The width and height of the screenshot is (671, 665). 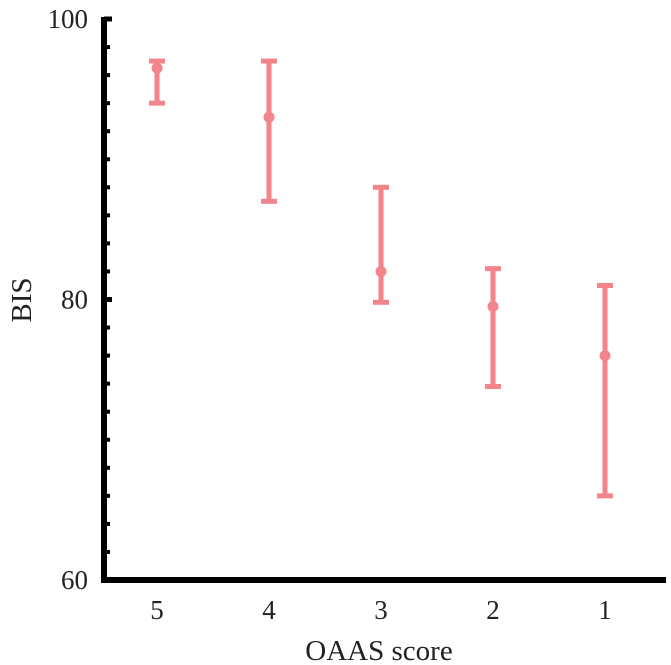 I want to click on x-tick-label: 4, so click(x=269, y=610).